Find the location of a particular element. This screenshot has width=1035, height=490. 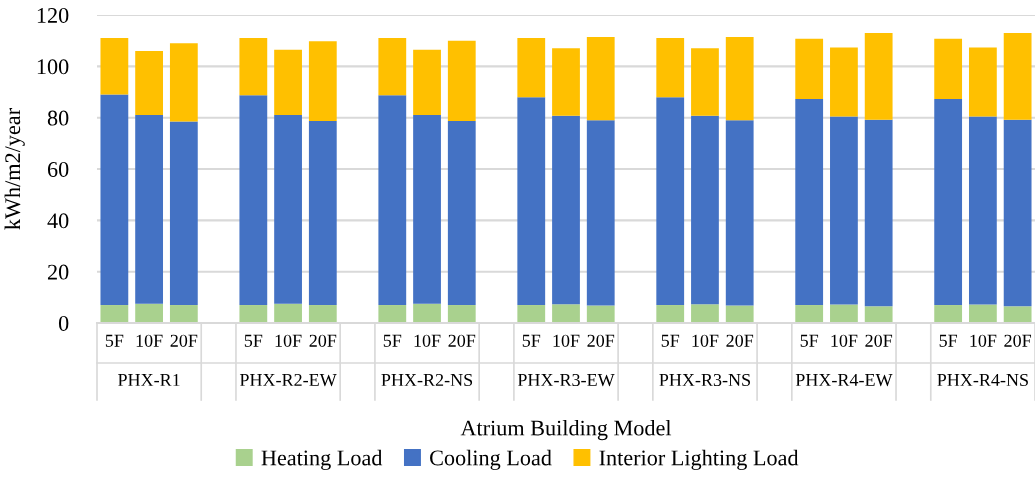

y-tick-label: 40 is located at coordinates (58, 221).